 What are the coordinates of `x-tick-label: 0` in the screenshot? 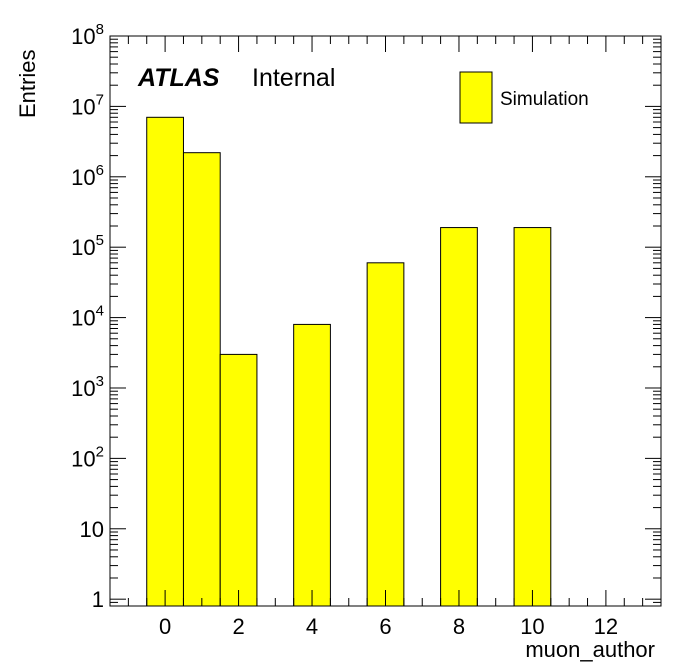 It's located at (165, 626).